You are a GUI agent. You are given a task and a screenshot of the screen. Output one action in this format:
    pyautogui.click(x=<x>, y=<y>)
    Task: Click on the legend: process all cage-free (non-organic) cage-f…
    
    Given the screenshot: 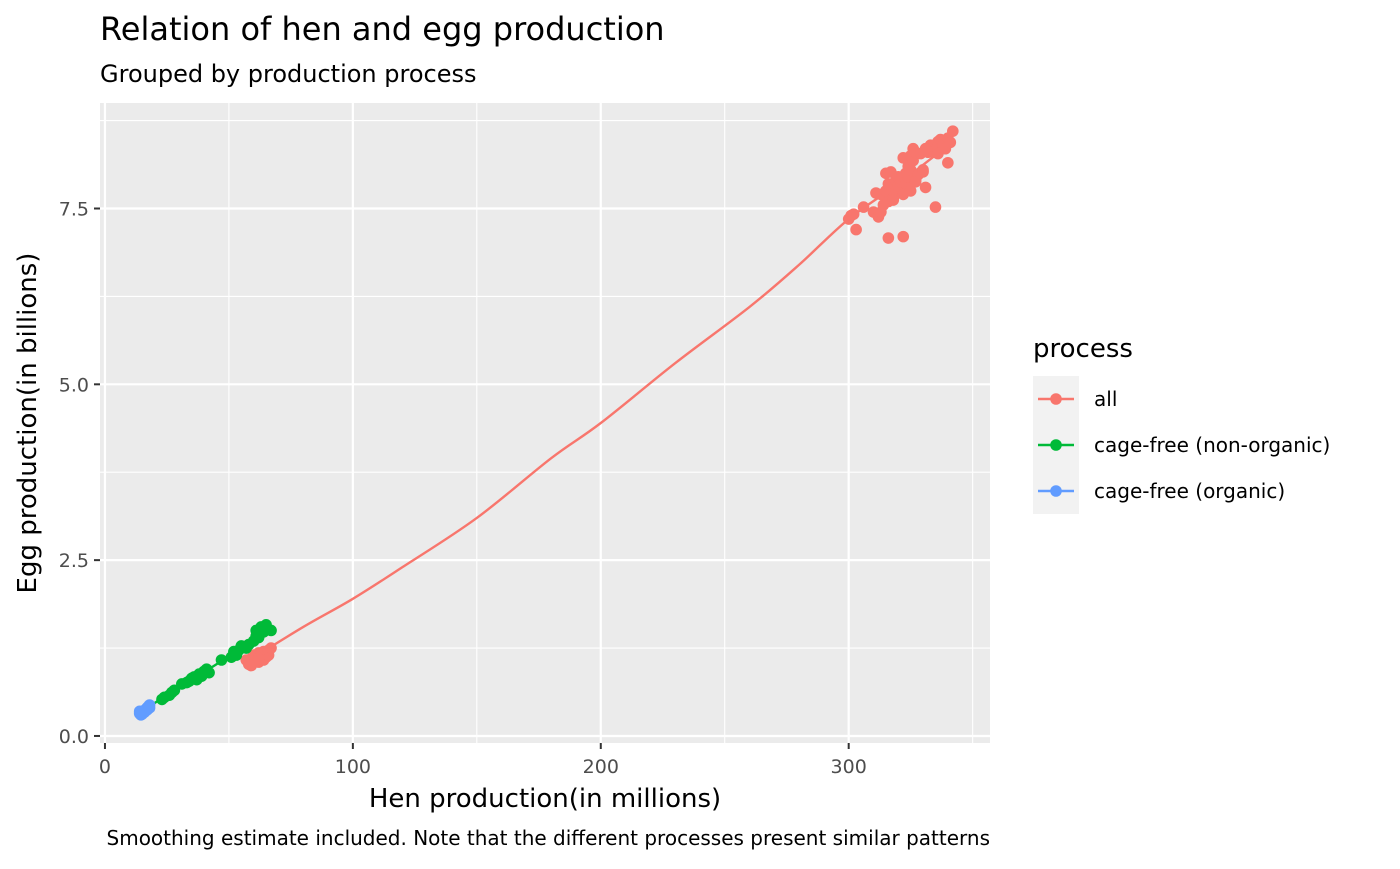 What is the action you would take?
    pyautogui.click(x=1181, y=424)
    